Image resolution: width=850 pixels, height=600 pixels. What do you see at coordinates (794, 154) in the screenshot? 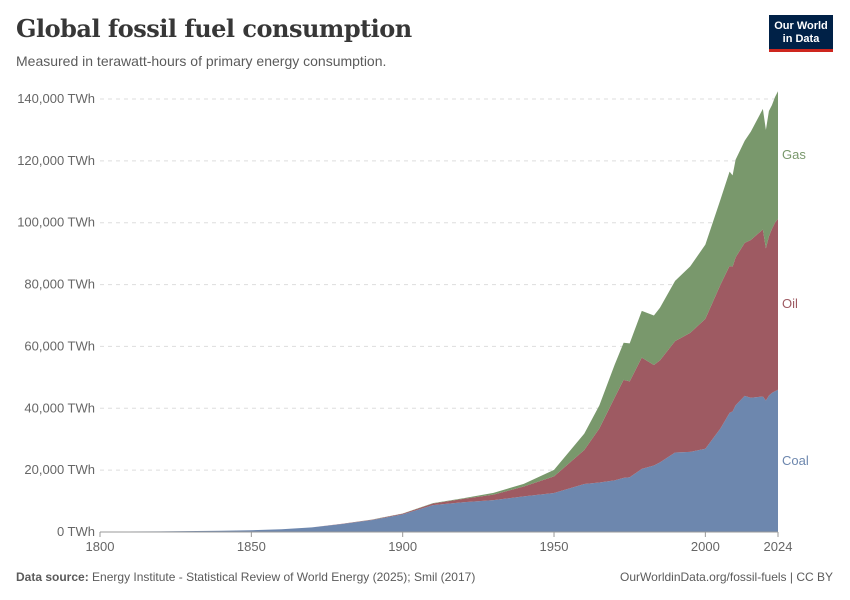
I see `series-label-gas: Gas` at bounding box center [794, 154].